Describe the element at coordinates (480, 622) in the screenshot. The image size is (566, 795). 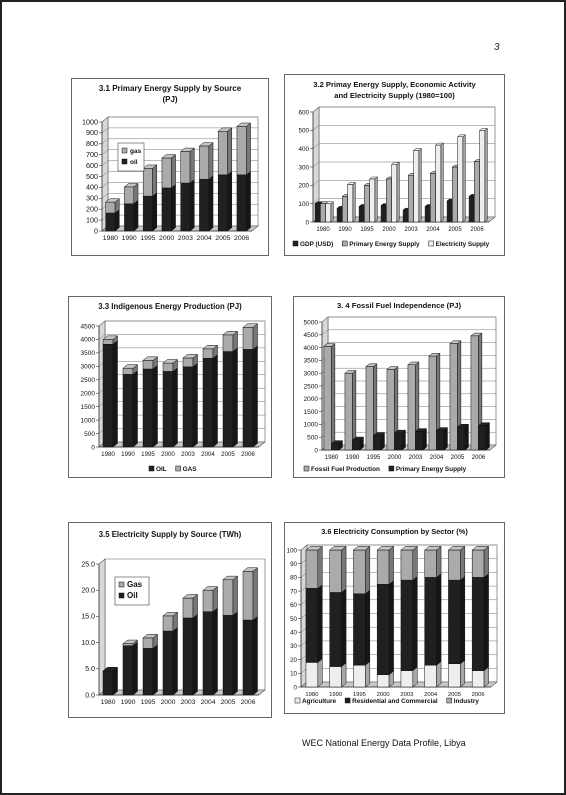
I see `bar-residential-and-commercial-2006` at that location.